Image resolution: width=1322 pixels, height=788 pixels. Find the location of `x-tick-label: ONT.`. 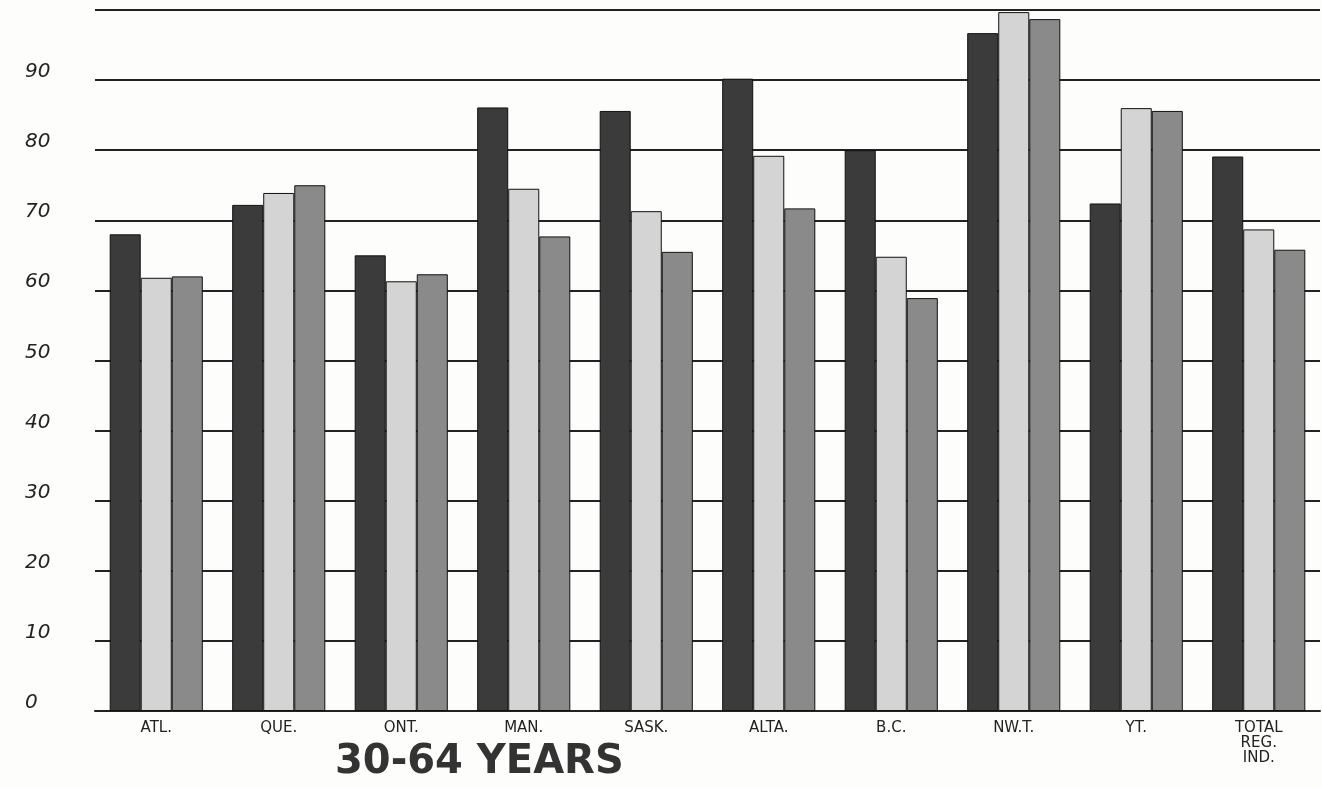

x-tick-label: ONT. is located at coordinates (401, 726).